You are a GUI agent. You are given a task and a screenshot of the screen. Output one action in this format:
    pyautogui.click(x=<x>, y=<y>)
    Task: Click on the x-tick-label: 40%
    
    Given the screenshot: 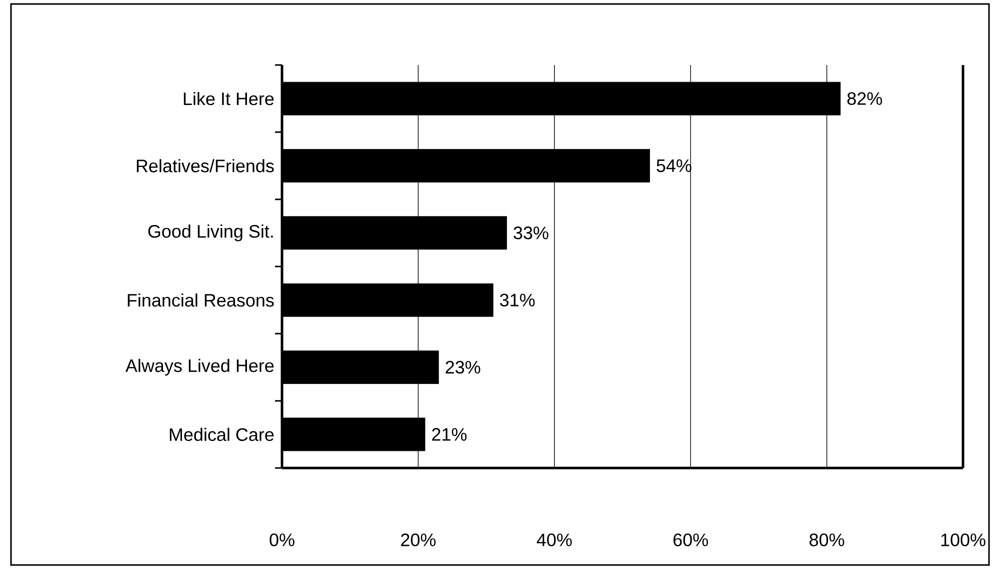 What is the action you would take?
    pyautogui.click(x=554, y=540)
    